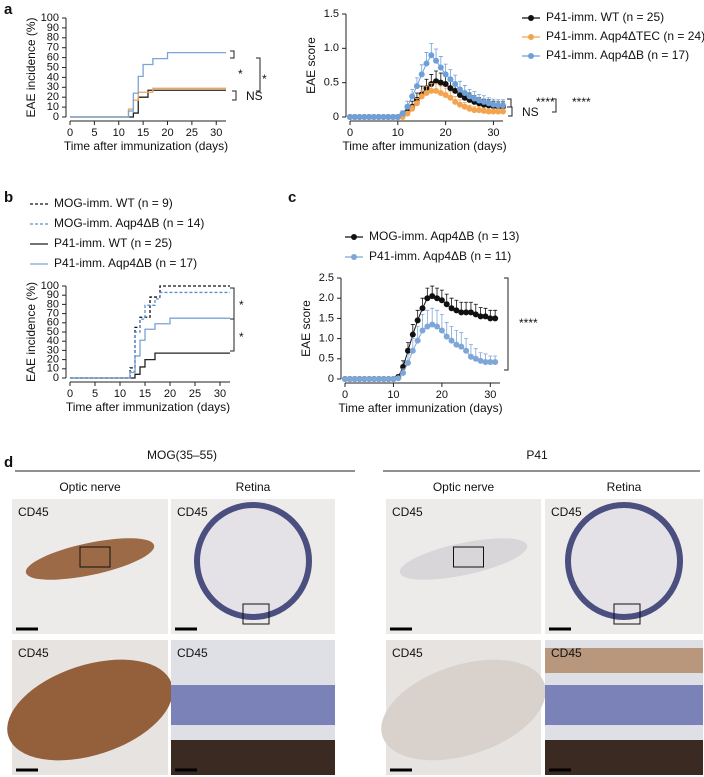  I want to click on column-title: Retina, so click(253, 487).